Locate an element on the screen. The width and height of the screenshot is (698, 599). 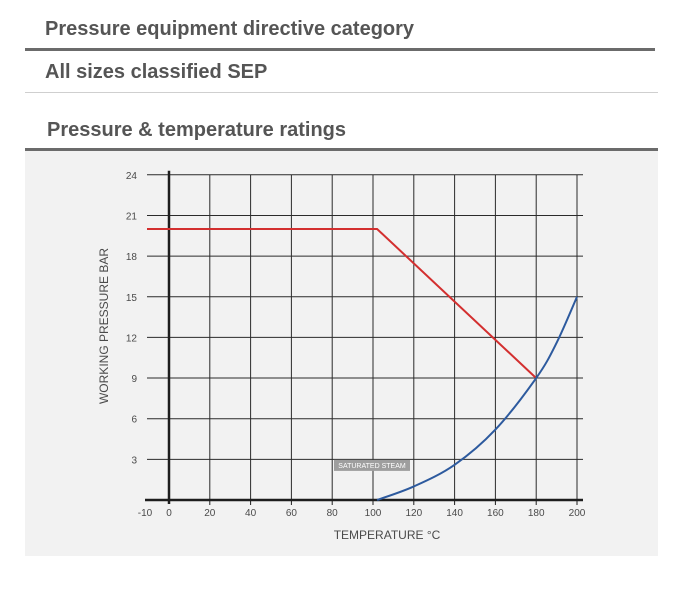
classification-heading: All sizes classified SEP is located at coordinates (156, 72).